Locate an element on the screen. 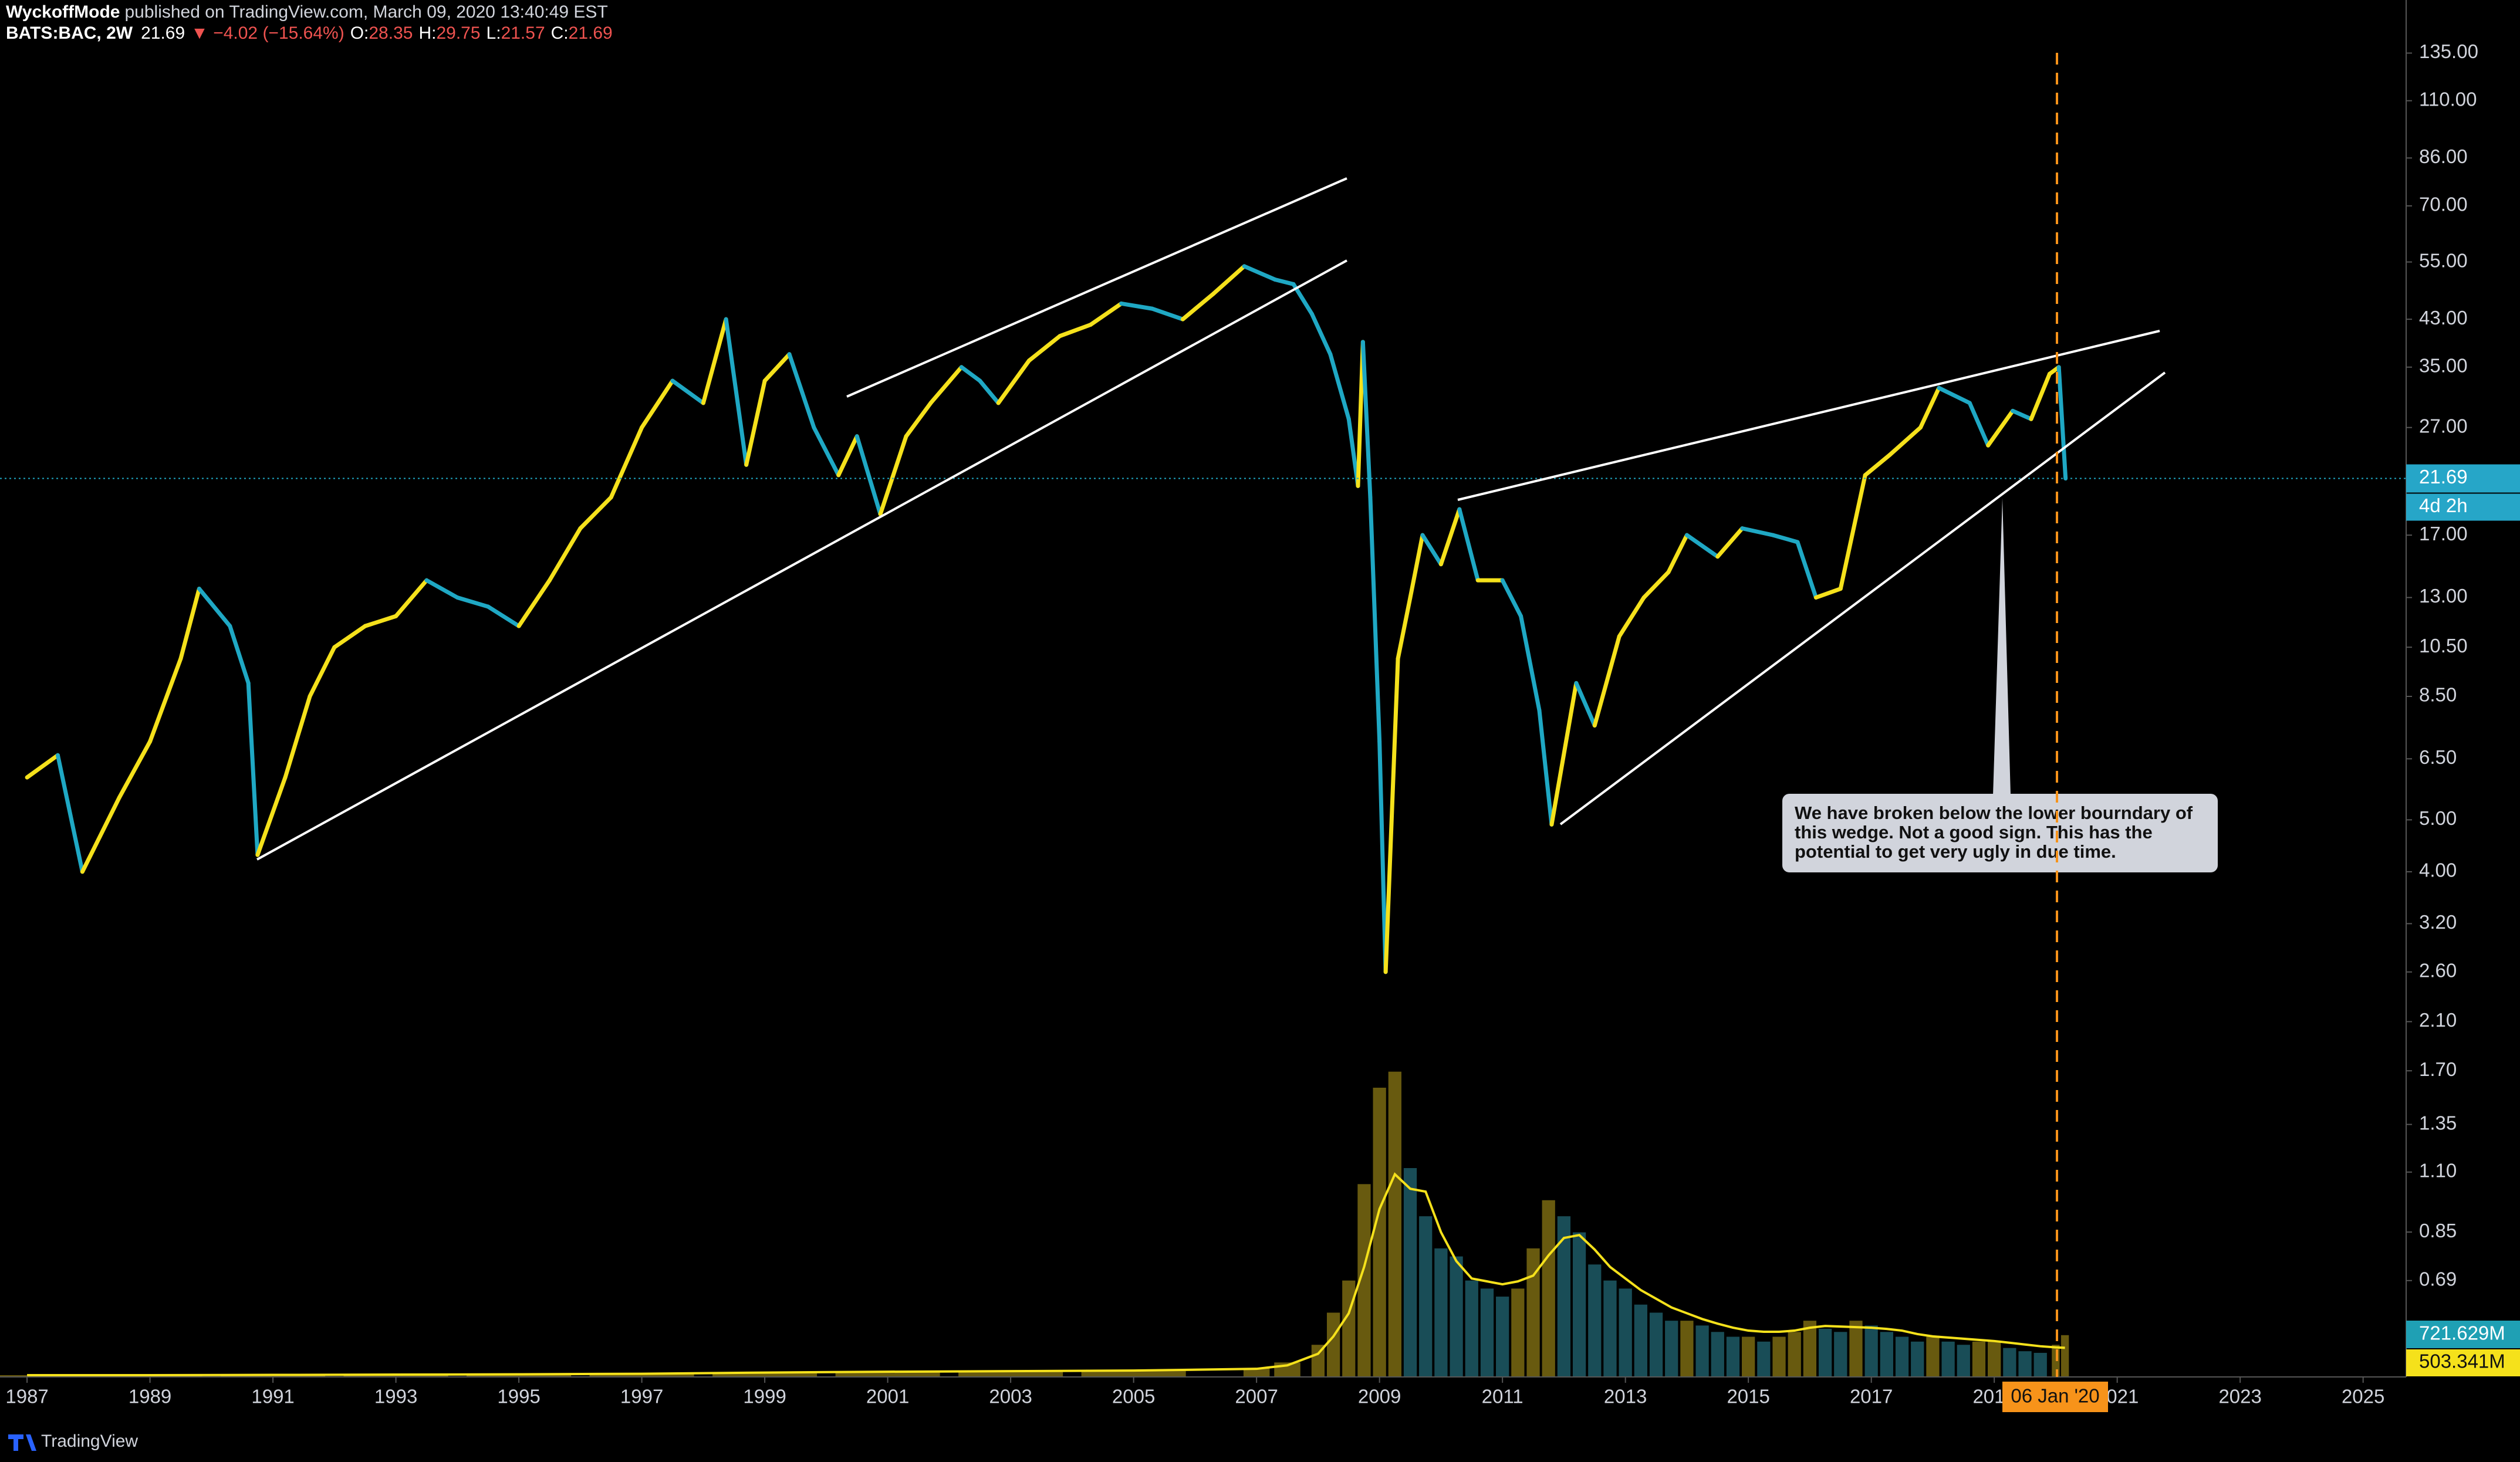 The width and height of the screenshot is (2520, 1462). x-tick-label: 2015 is located at coordinates (1748, 1396).